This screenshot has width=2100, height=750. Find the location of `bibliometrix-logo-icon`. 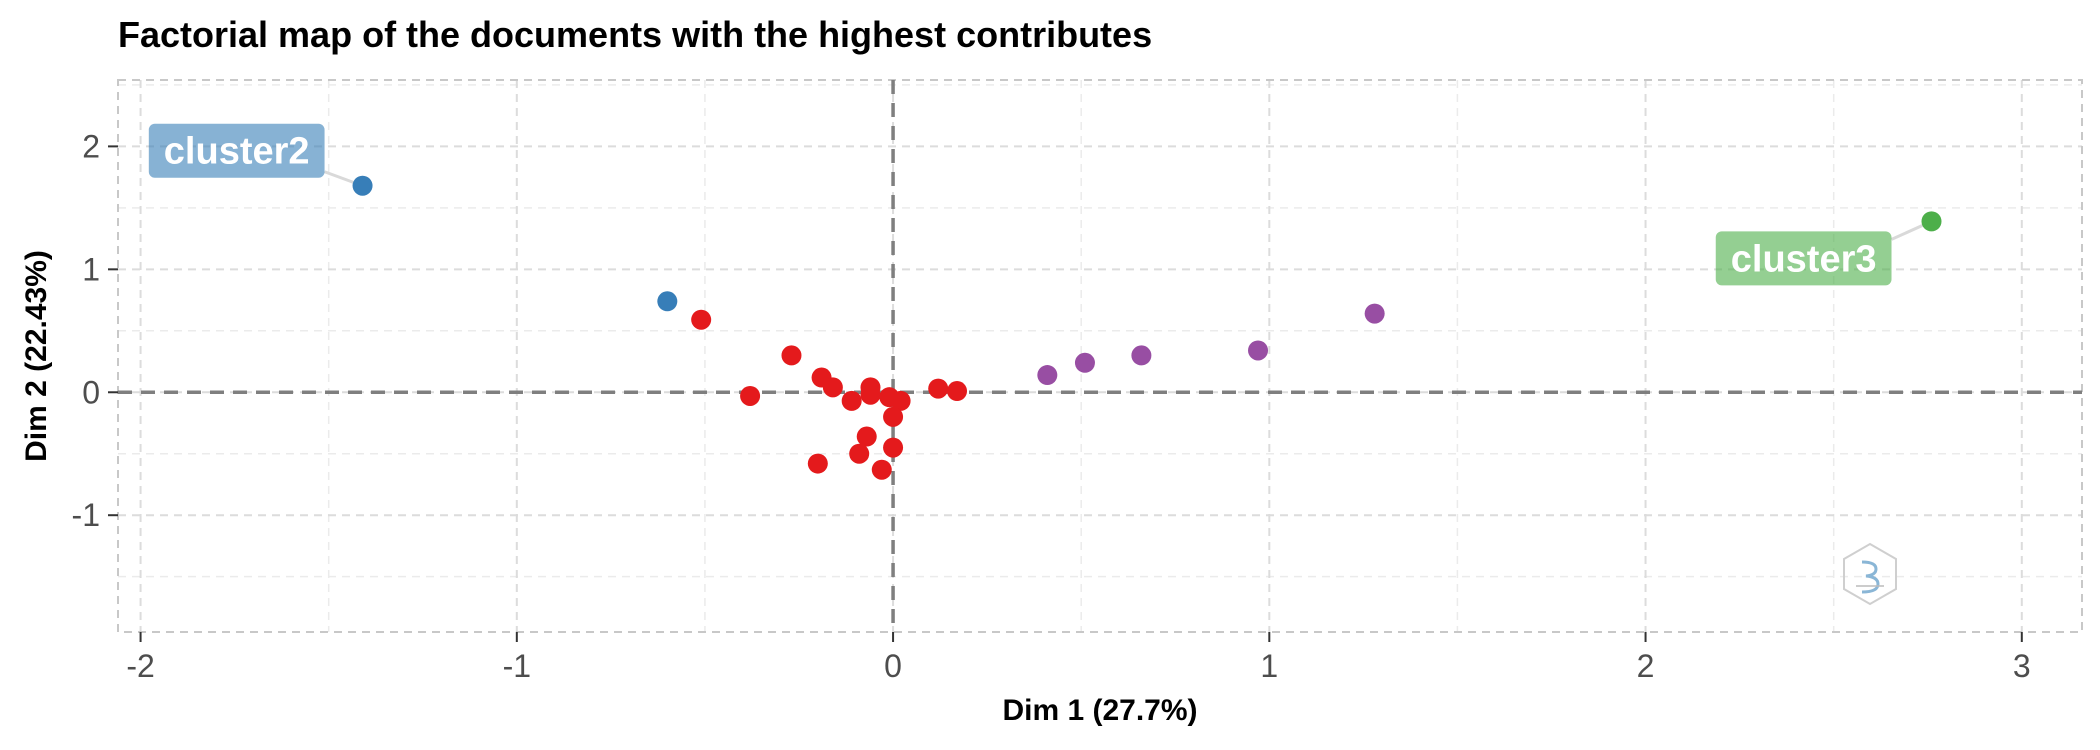

bibliometrix-logo-icon is located at coordinates (1870, 574).